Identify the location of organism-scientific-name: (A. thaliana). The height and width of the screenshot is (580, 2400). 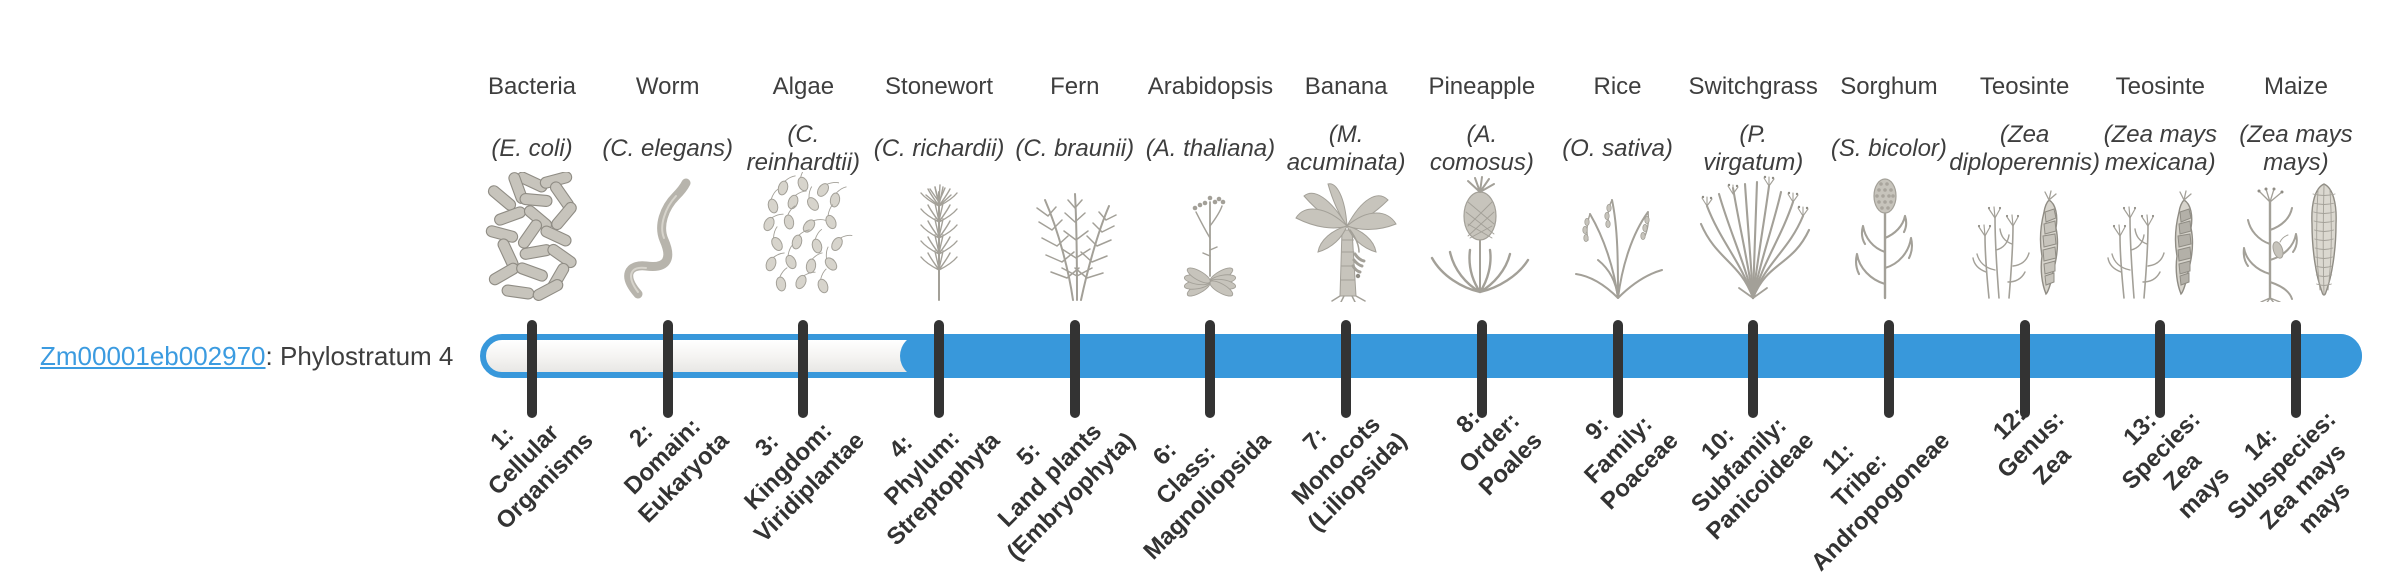
(1210, 148).